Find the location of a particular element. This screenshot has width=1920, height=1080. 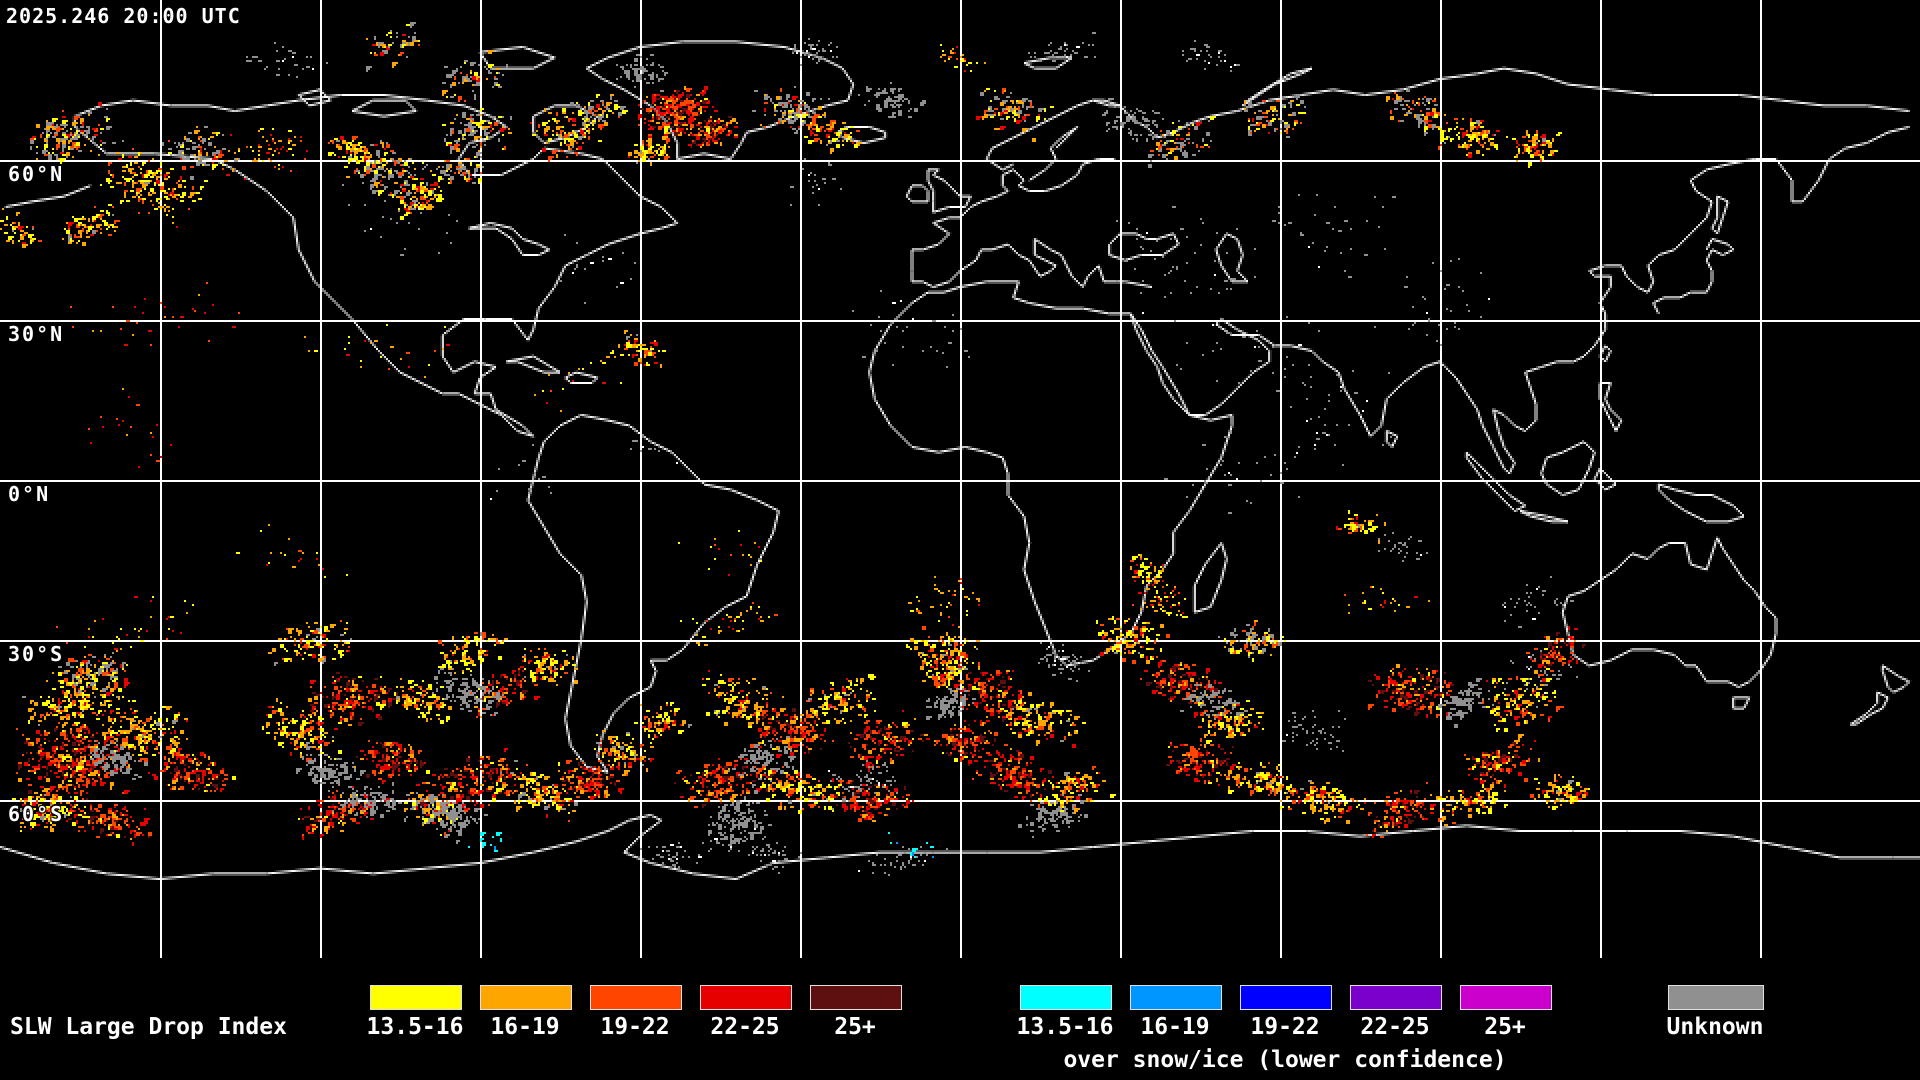

lat-label-60s: 60°S is located at coordinates (36, 814).